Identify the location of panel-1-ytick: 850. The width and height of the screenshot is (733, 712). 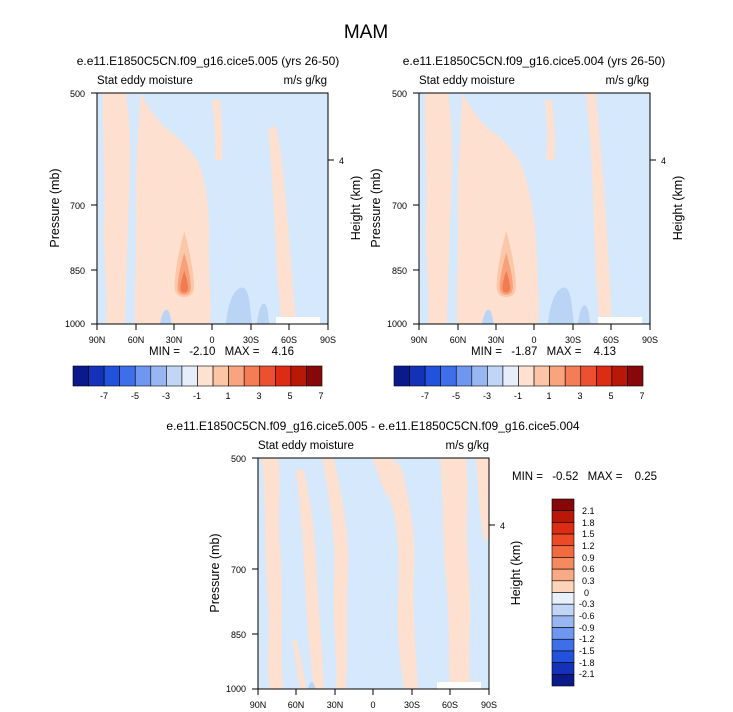
(77, 271).